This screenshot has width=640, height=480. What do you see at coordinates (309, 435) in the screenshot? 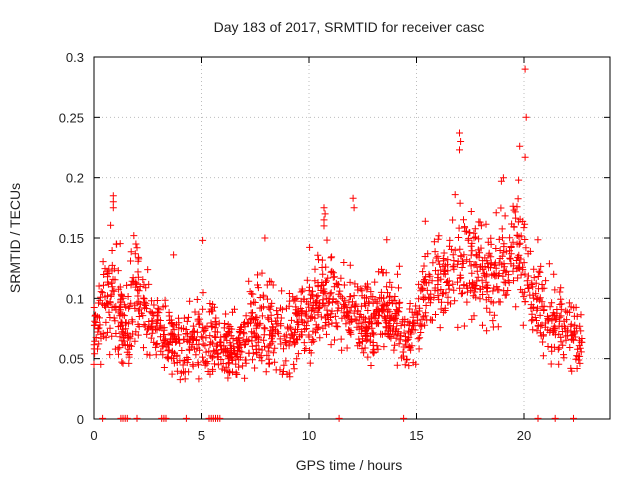
I see `x-tick-label: 10` at bounding box center [309, 435].